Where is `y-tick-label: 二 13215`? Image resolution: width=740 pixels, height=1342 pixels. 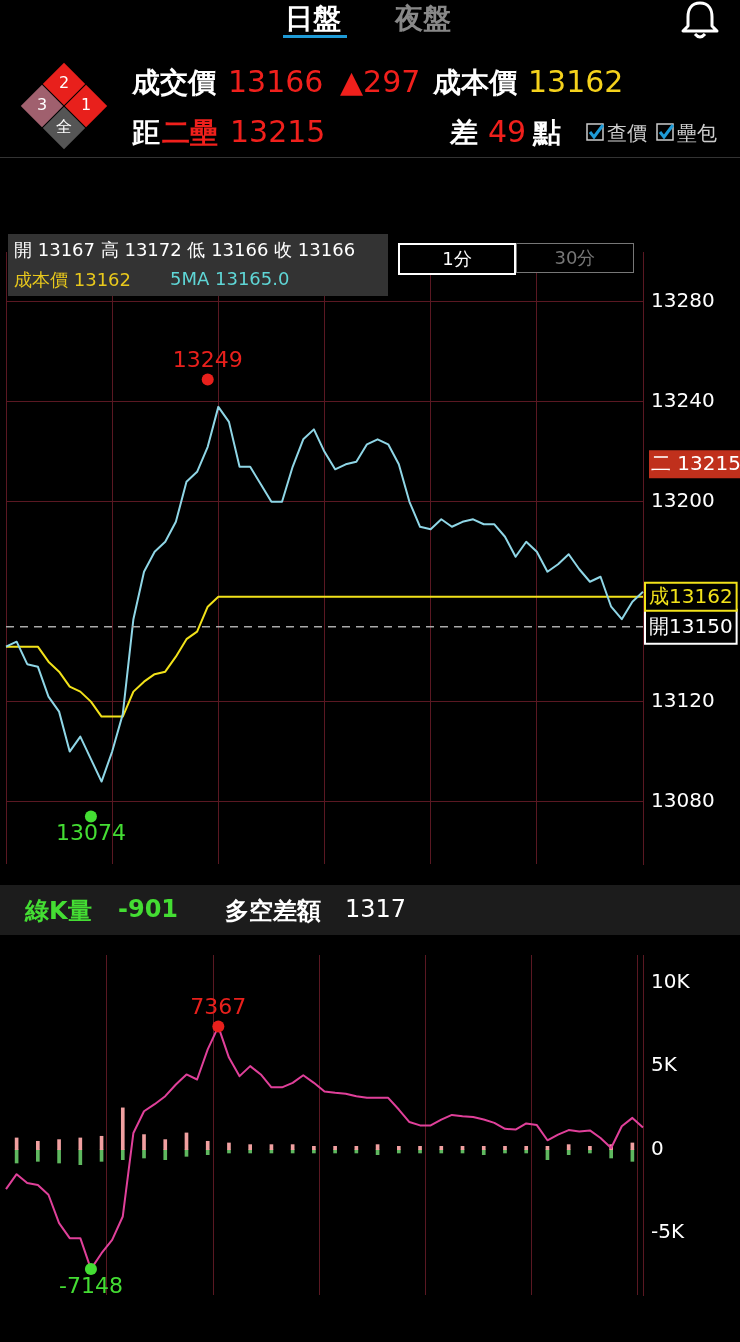 y-tick-label: 二 13215 is located at coordinates (695, 462).